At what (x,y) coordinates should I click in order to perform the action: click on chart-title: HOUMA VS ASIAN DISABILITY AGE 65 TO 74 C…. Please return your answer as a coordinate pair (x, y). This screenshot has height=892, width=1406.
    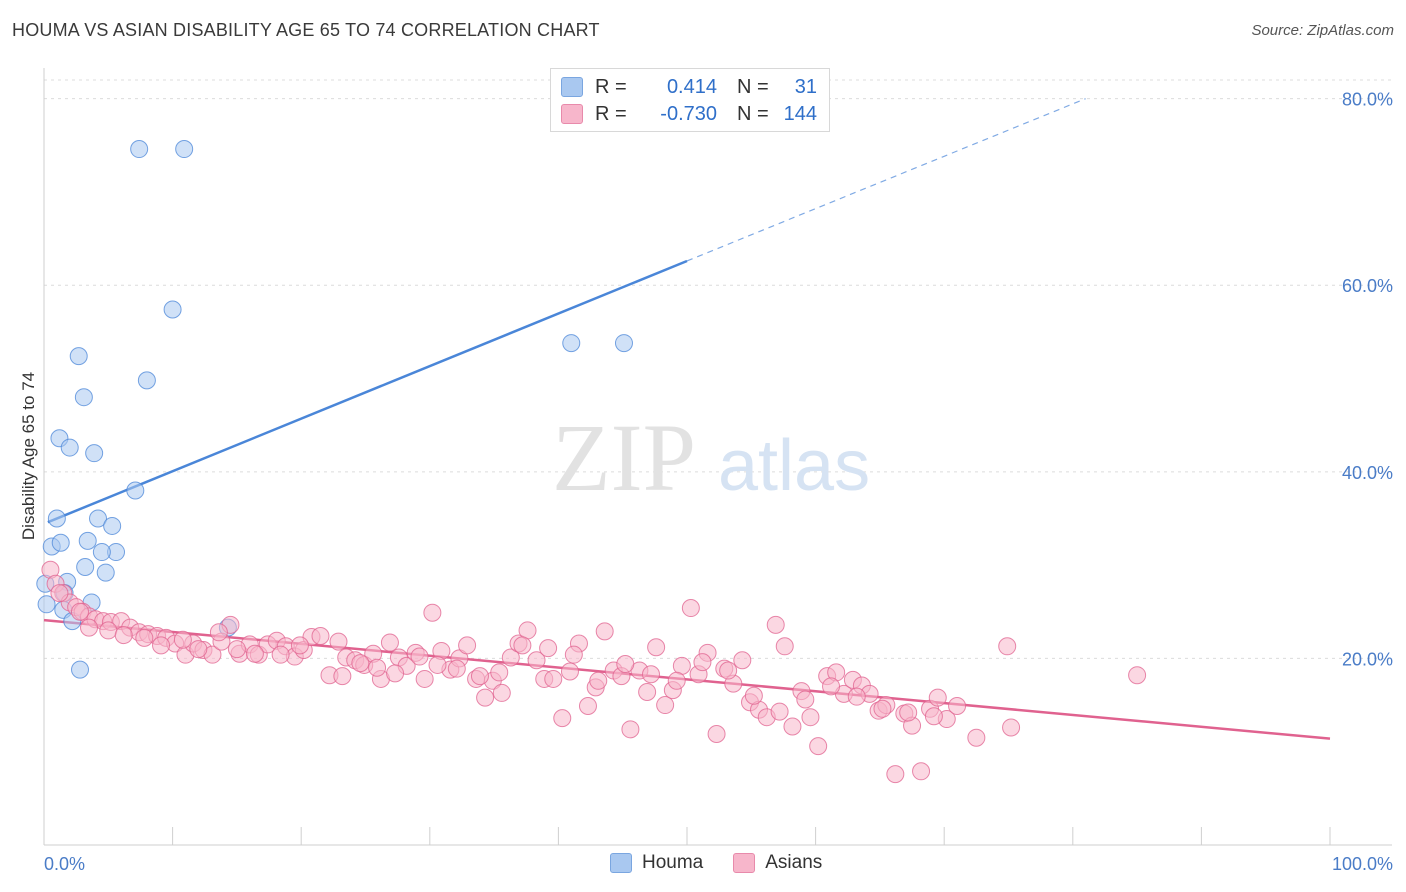
    Looking at the image, I should click on (306, 30).